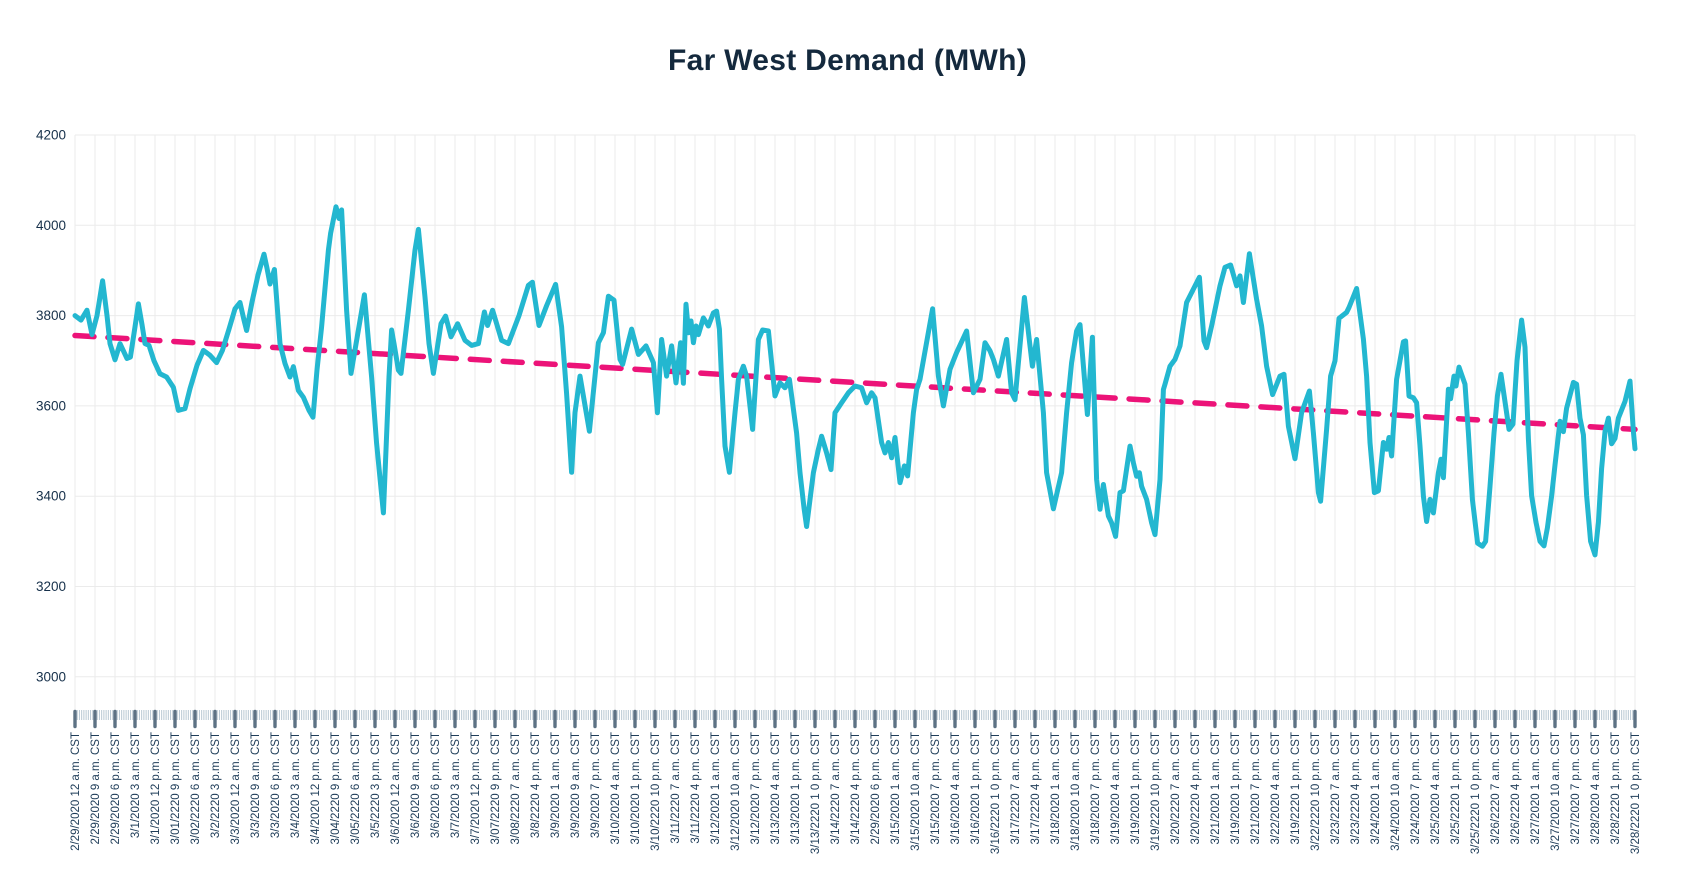 The width and height of the screenshot is (1695, 894). I want to click on x-axis-label: 3/18/2020 7 p.m. CST, so click(1096, 788).